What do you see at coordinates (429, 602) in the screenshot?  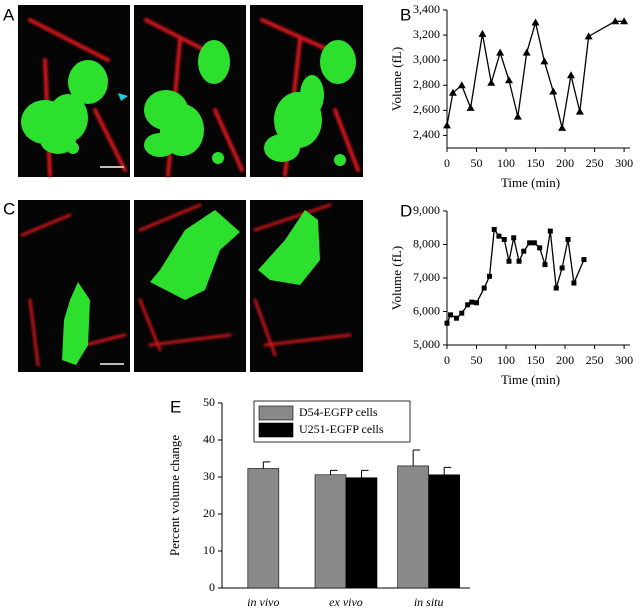 I see `x-tick-label: in situ` at bounding box center [429, 602].